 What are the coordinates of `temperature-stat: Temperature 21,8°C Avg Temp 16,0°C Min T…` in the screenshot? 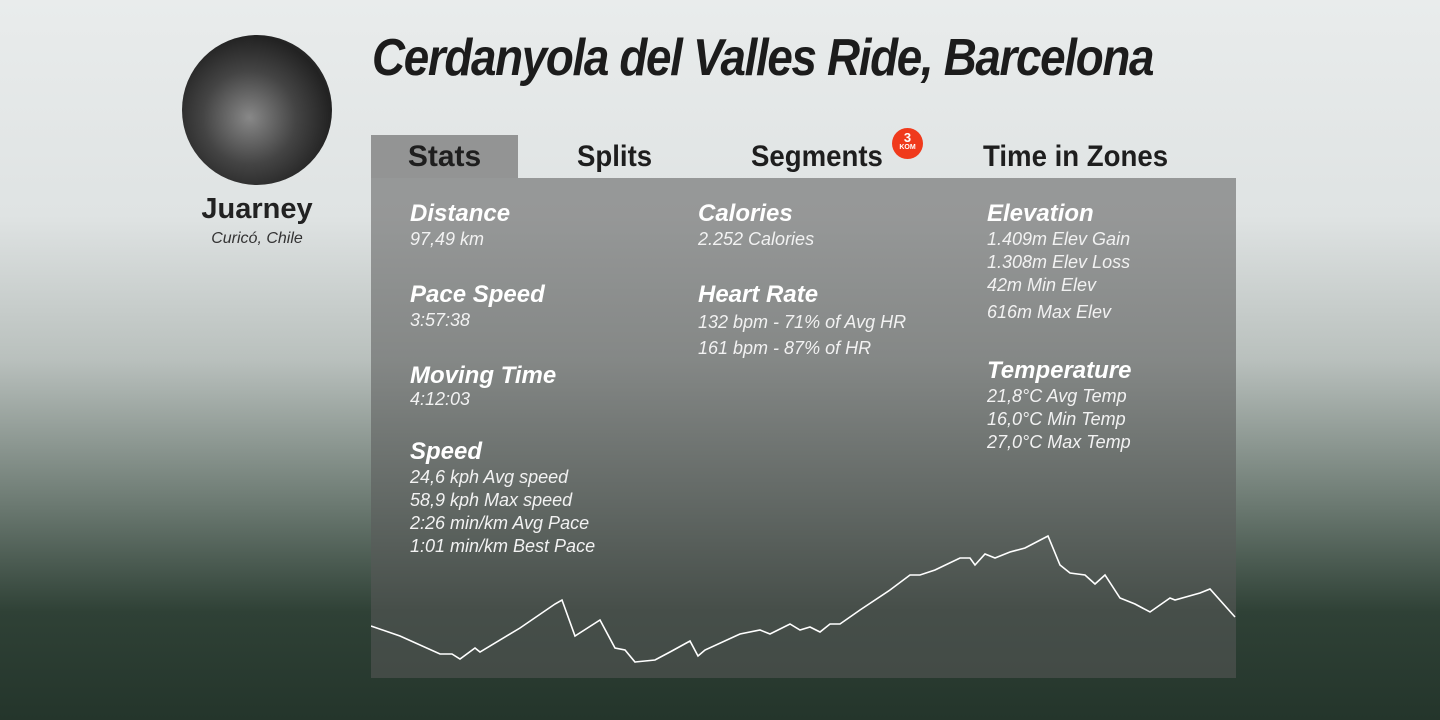 It's located at (1059, 405).